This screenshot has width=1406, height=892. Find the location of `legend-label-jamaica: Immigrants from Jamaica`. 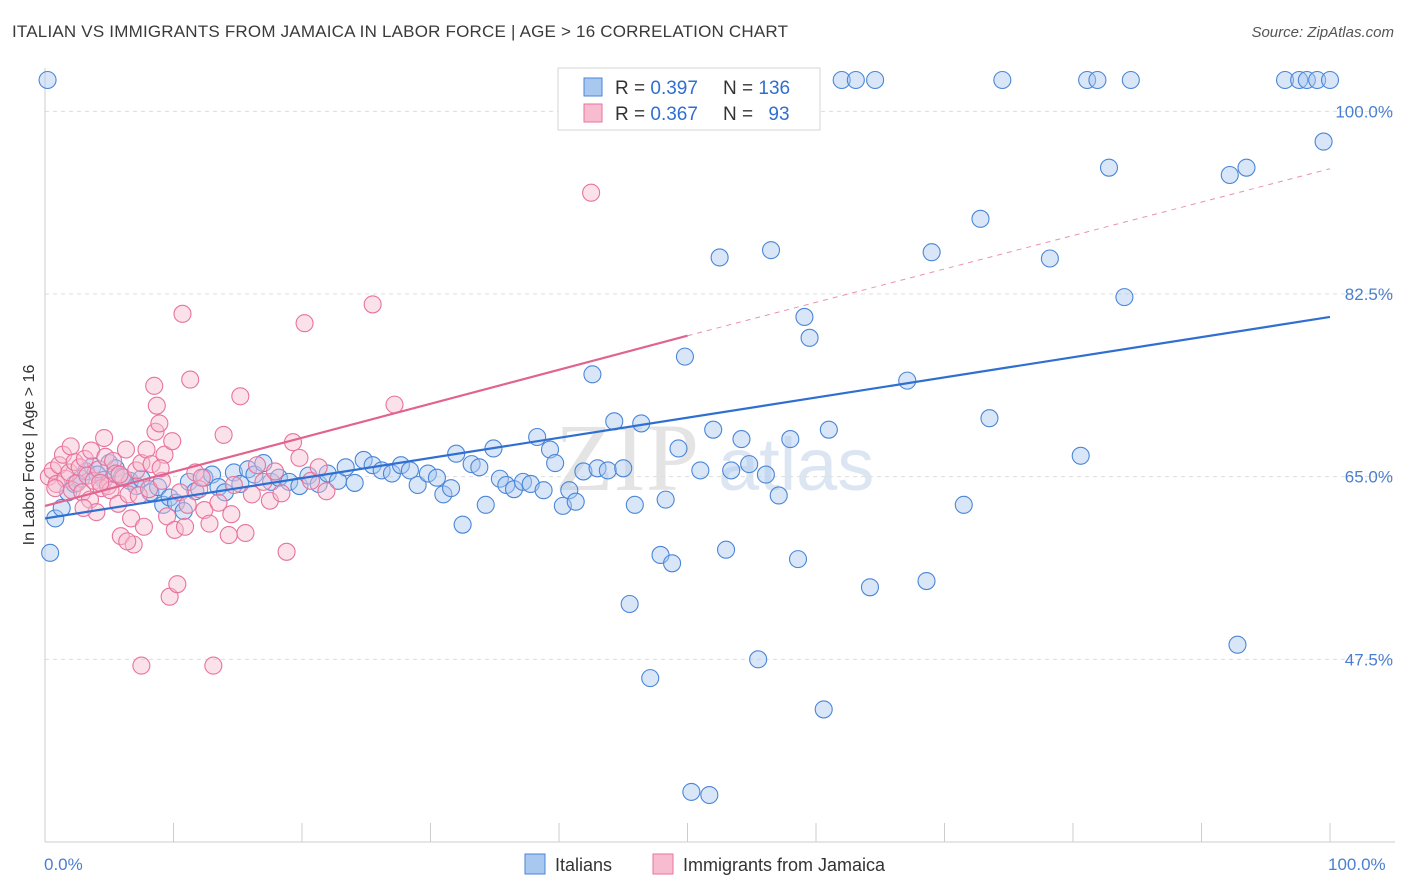

legend-label-jamaica: Immigrants from Jamaica is located at coordinates (784, 865).